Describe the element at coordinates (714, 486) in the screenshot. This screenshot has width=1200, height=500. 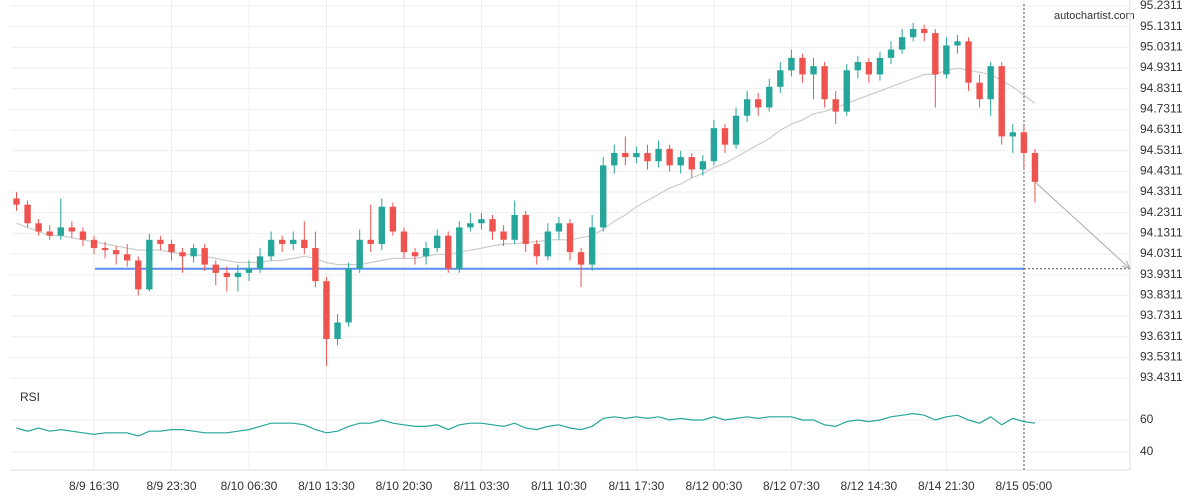
I see `x-tick-label: 8/12 00:30` at that location.